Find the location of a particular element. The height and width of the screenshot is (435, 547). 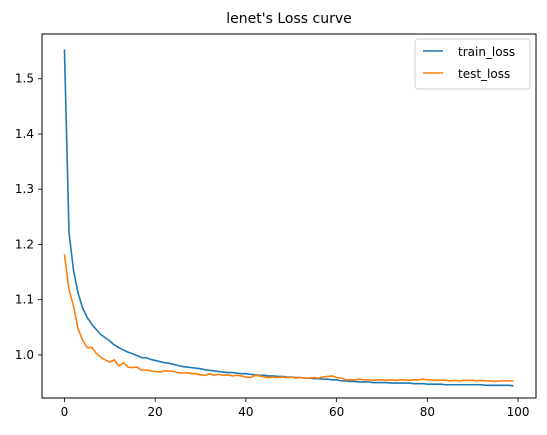

legend-label-train-loss: train_loss is located at coordinates (486, 52).